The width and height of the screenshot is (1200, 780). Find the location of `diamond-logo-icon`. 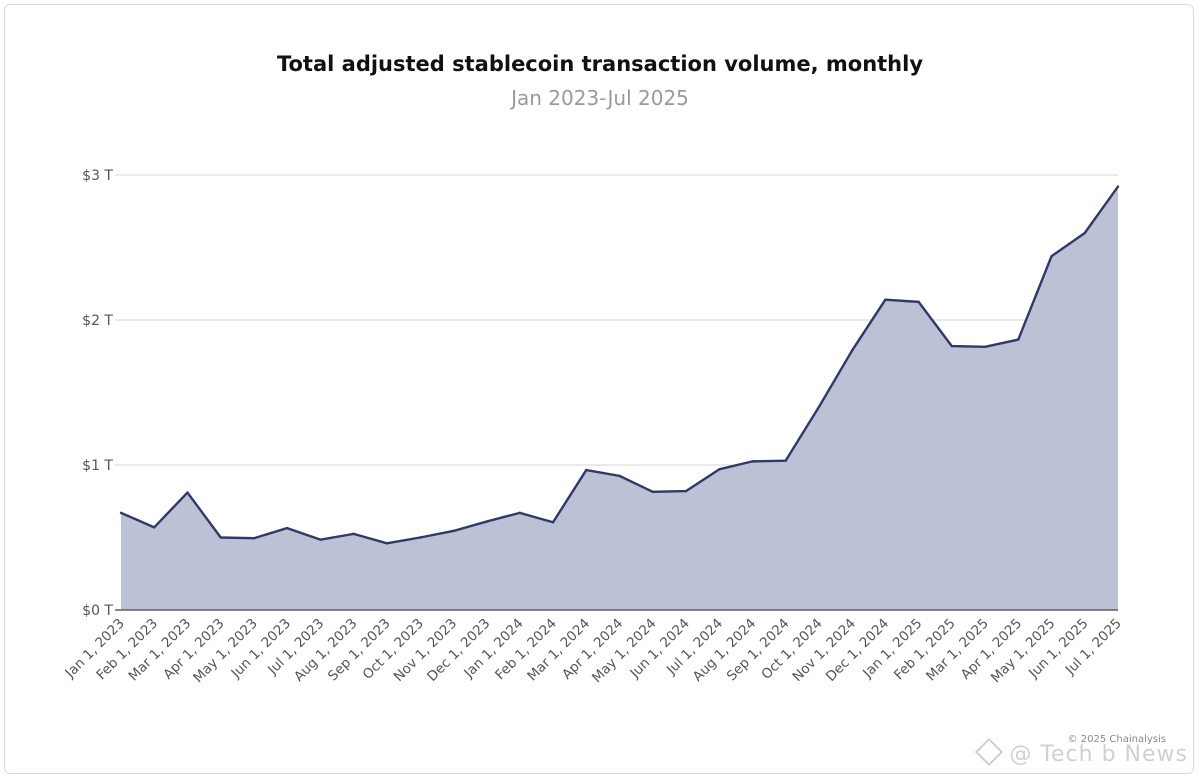

diamond-logo-icon is located at coordinates (989, 752).